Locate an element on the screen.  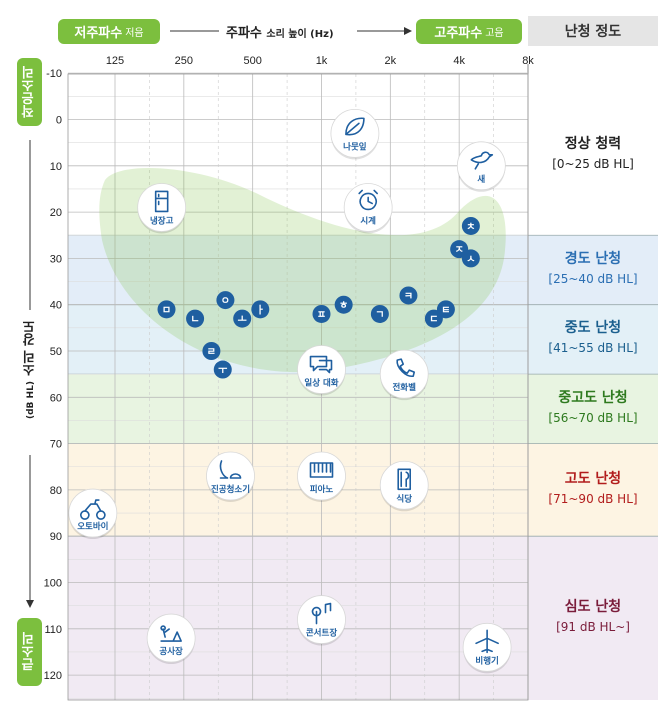
intensity-title-label: 소리 강도 is located at coordinates (30, 348).